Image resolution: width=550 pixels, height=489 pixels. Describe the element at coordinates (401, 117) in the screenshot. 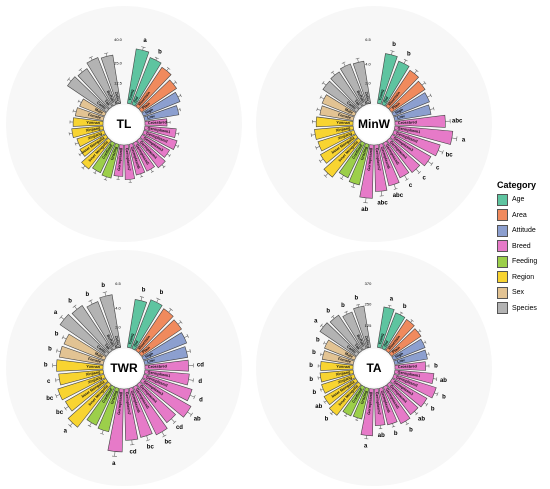

I see `category-label: Low` at that location.